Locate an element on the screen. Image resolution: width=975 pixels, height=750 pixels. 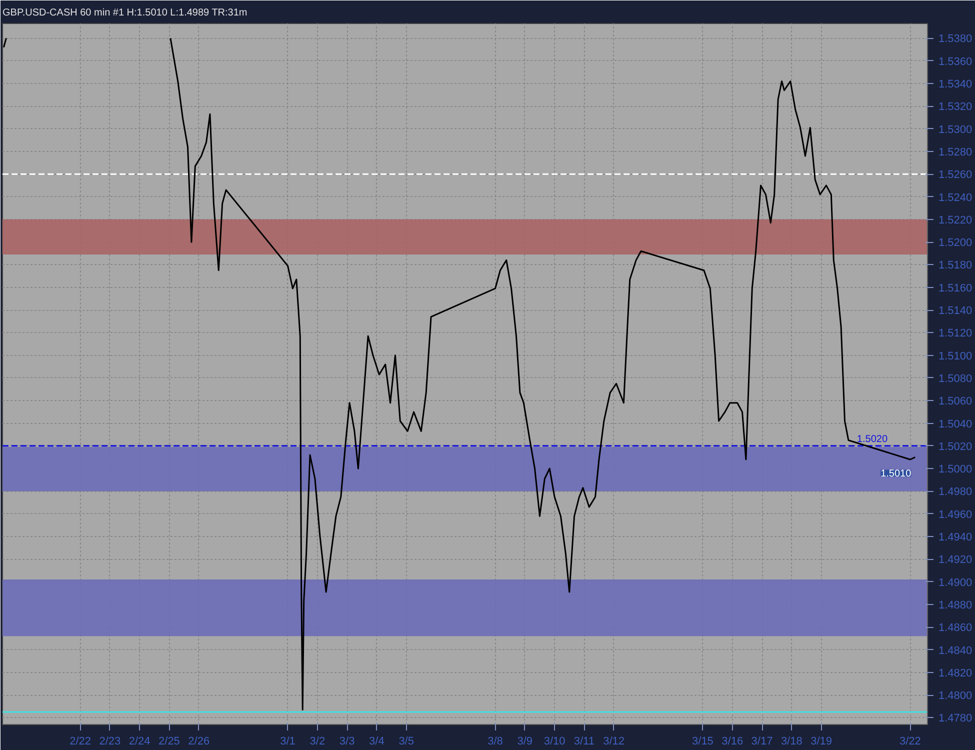
y-tick-label: 1.5060 is located at coordinates (955, 402).